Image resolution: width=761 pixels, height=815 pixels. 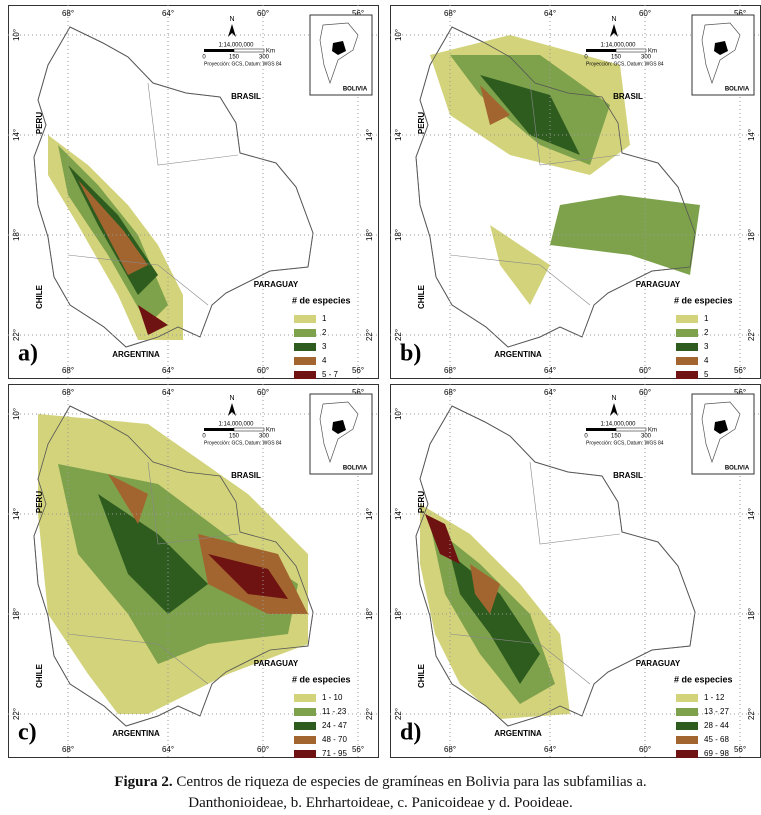 What do you see at coordinates (421, 296) in the screenshot?
I see `country-label: CHILE` at bounding box center [421, 296].